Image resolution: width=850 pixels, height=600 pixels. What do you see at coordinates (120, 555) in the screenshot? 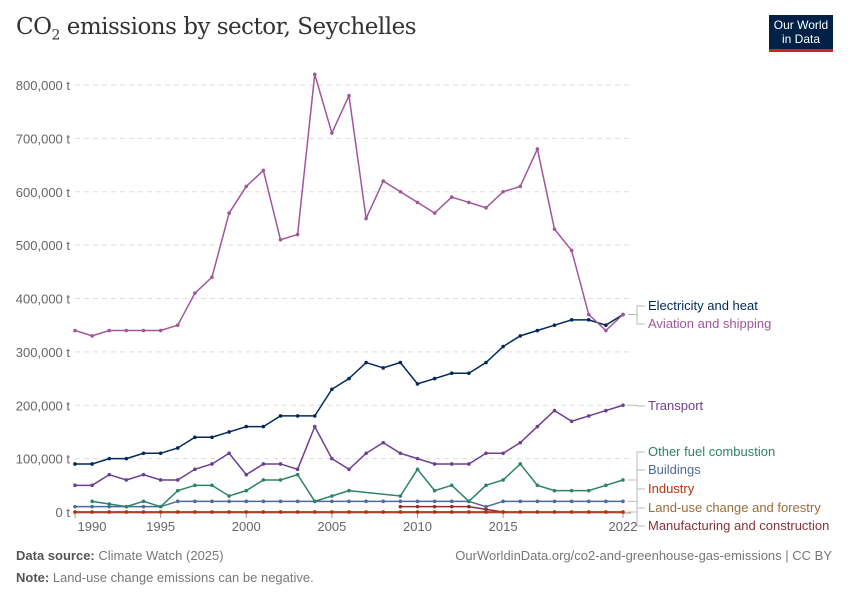
I see `data-source: Data source: Climate Watch (2025)` at bounding box center [120, 555].